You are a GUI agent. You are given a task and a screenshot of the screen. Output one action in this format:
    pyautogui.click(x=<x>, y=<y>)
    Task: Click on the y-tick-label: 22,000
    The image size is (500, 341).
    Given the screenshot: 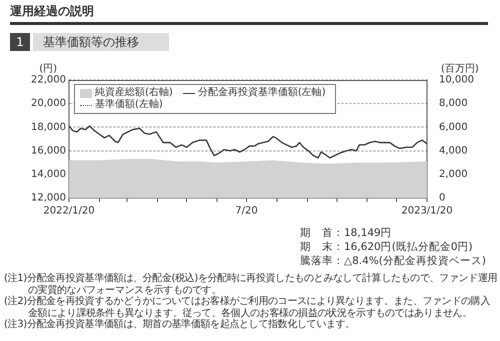 What is the action you would take?
    pyautogui.click(x=48, y=80)
    